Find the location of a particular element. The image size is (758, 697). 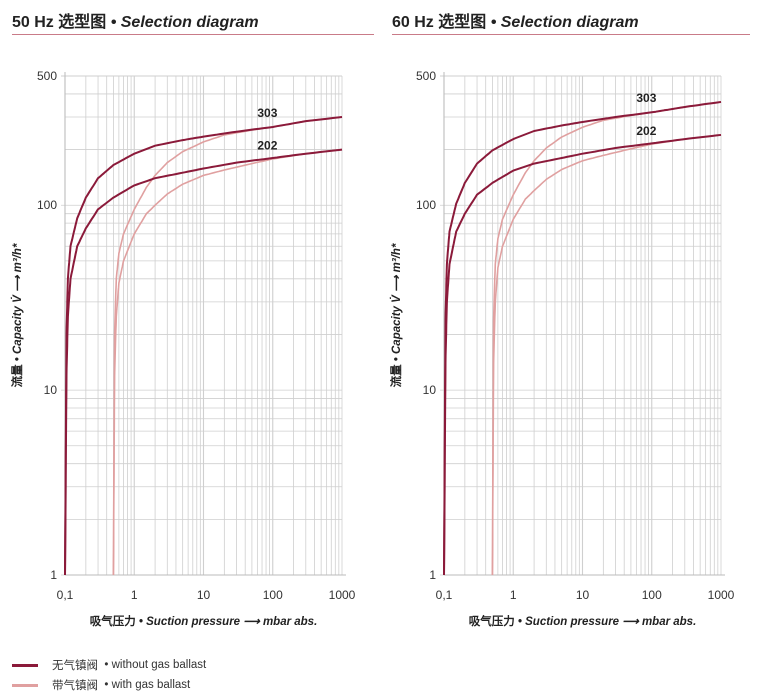

legend-label-en: • with gas ballast is located at coordinates (147, 685).